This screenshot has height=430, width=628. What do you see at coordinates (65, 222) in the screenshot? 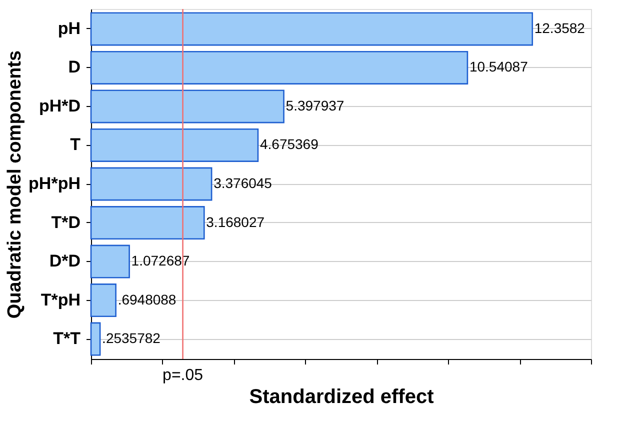
I see `y-tick-label: T*D` at bounding box center [65, 222].